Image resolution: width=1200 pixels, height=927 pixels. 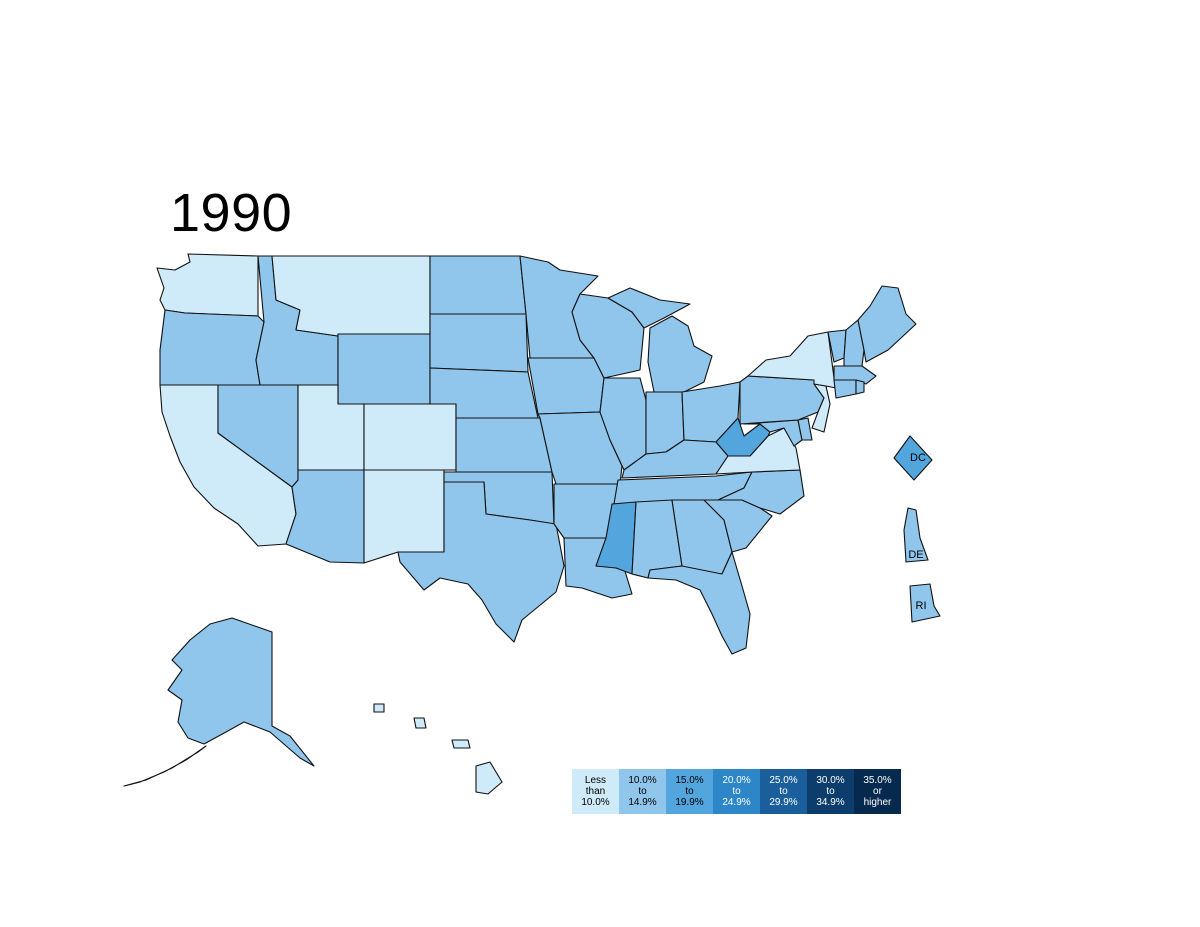 What do you see at coordinates (212, 347) in the screenshot?
I see `state-oregon` at bounding box center [212, 347].